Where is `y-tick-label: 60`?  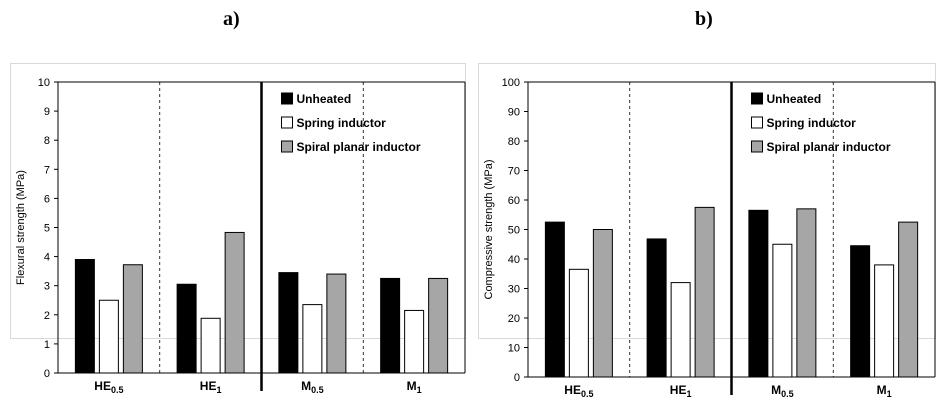
y-tick-label: 60 is located at coordinates (514, 201).